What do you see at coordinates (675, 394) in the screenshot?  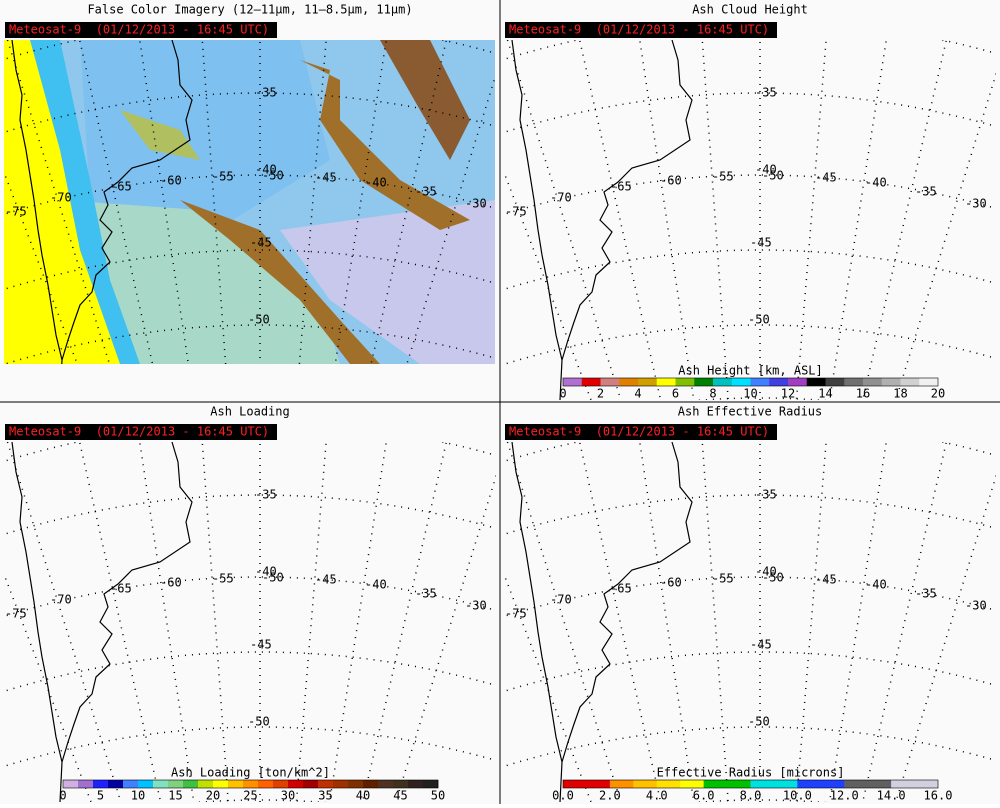 I see `colorbar-tick: 6` at bounding box center [675, 394].